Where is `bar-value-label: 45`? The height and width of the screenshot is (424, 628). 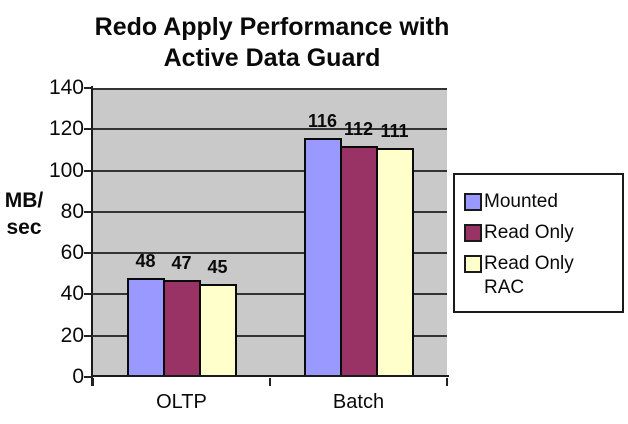 bar-value-label: 45 is located at coordinates (217, 267).